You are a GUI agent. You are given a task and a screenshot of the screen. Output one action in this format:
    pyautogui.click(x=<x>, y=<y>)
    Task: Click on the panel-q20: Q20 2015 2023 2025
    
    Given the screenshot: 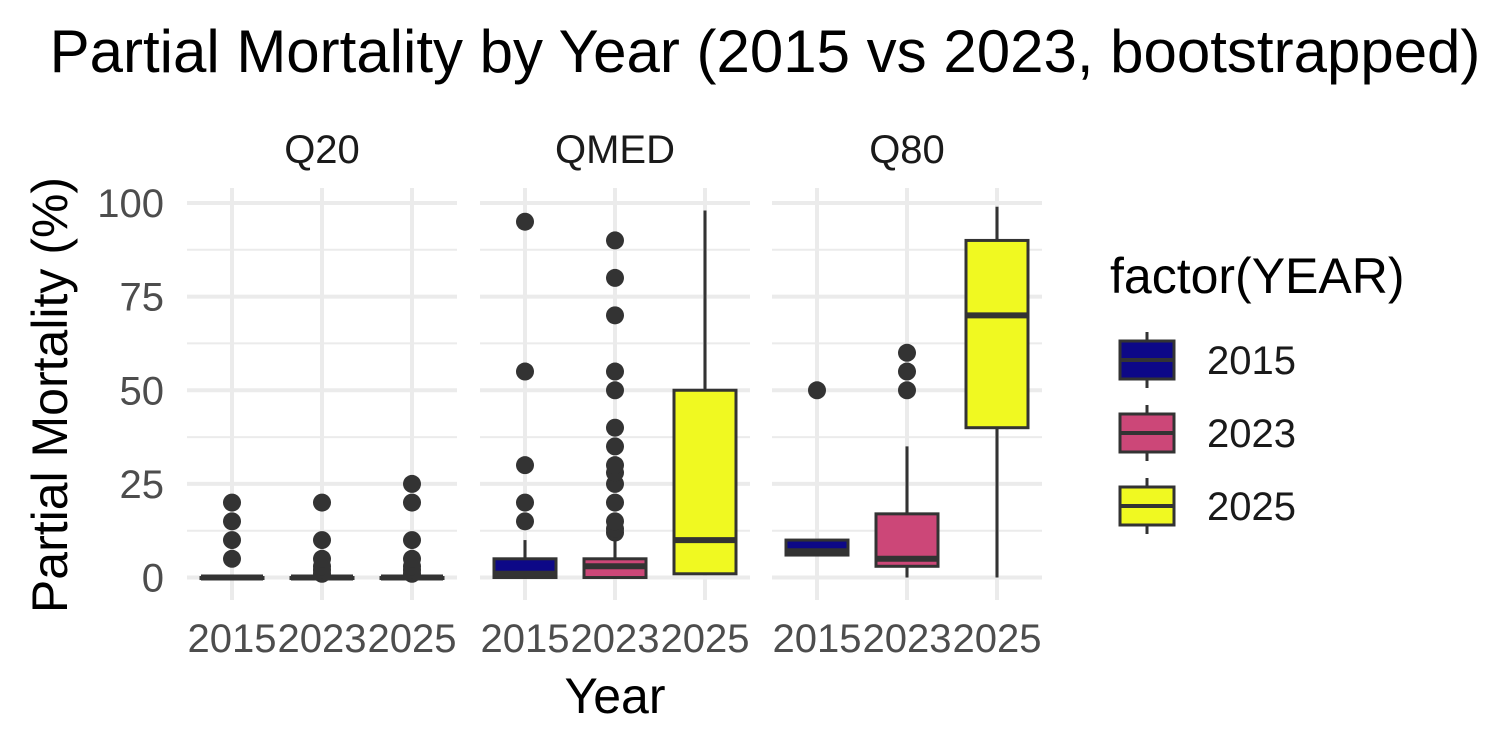 What is the action you would take?
    pyautogui.click(x=322, y=394)
    